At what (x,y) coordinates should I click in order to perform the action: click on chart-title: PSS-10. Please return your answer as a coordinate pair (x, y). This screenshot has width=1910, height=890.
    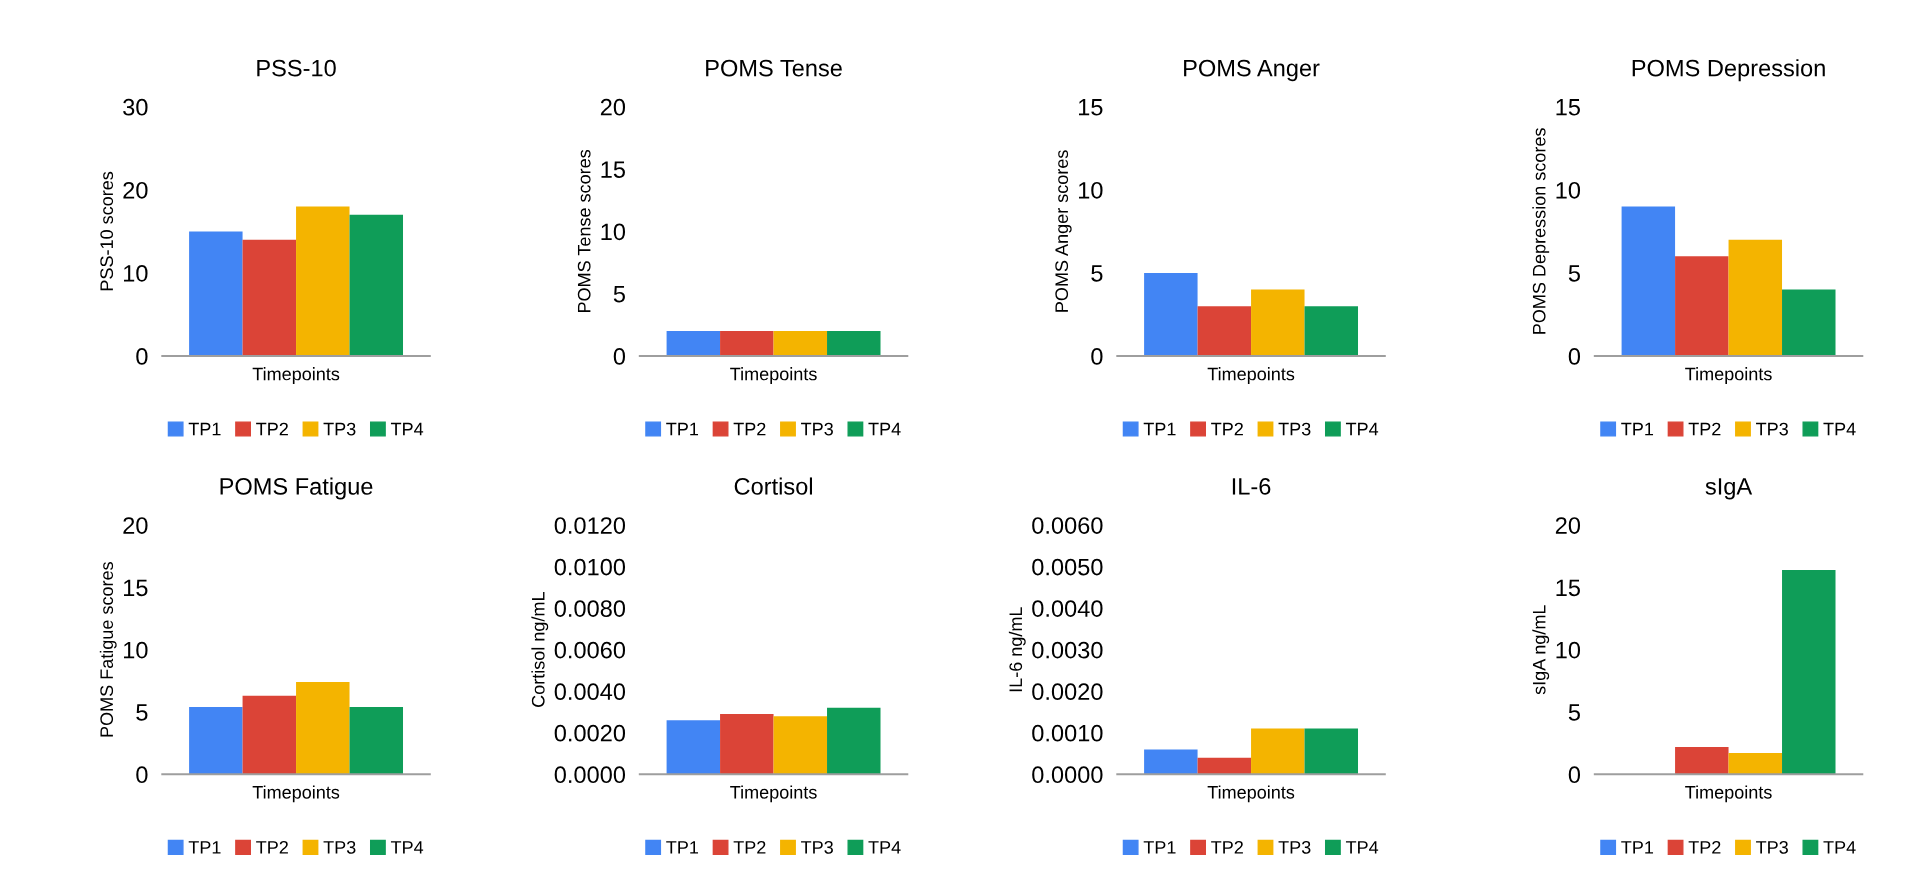
    Looking at the image, I should click on (296, 68).